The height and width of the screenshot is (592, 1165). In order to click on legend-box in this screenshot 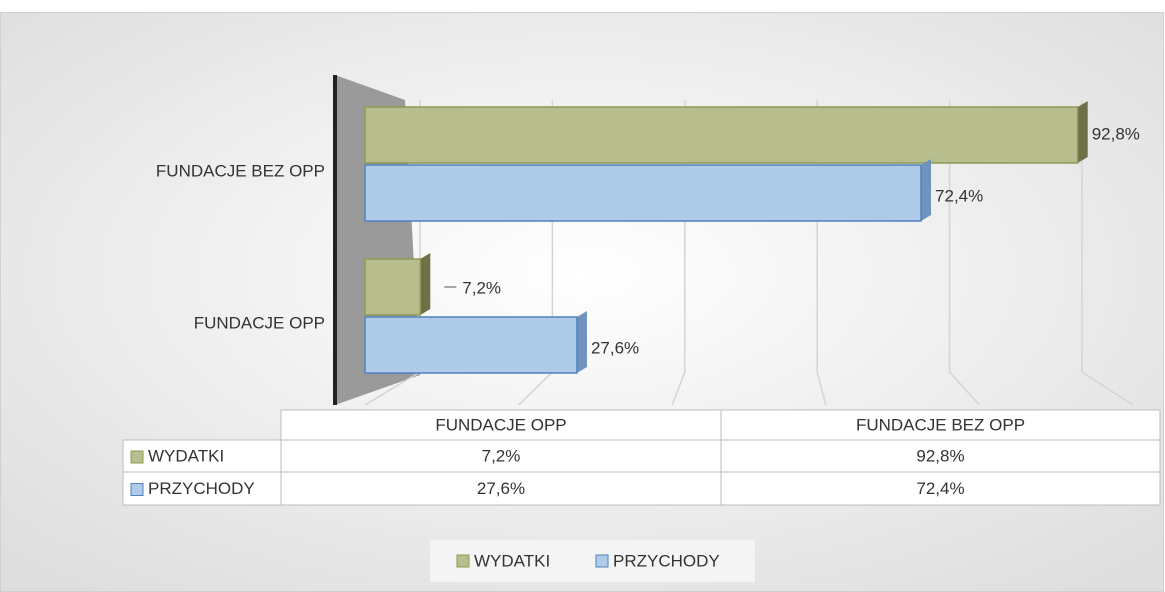, I will do `click(592, 561)`.